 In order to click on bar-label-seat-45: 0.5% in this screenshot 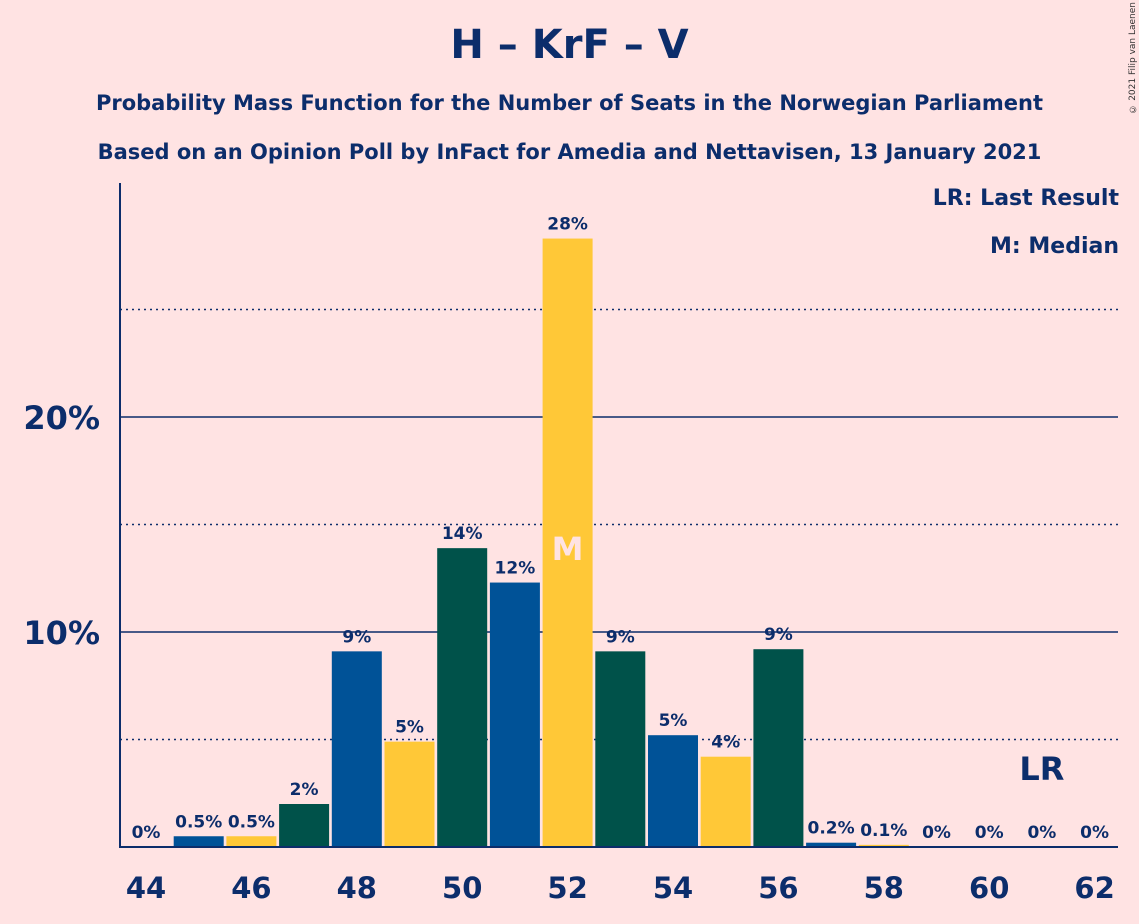, I will do `click(198, 822)`.